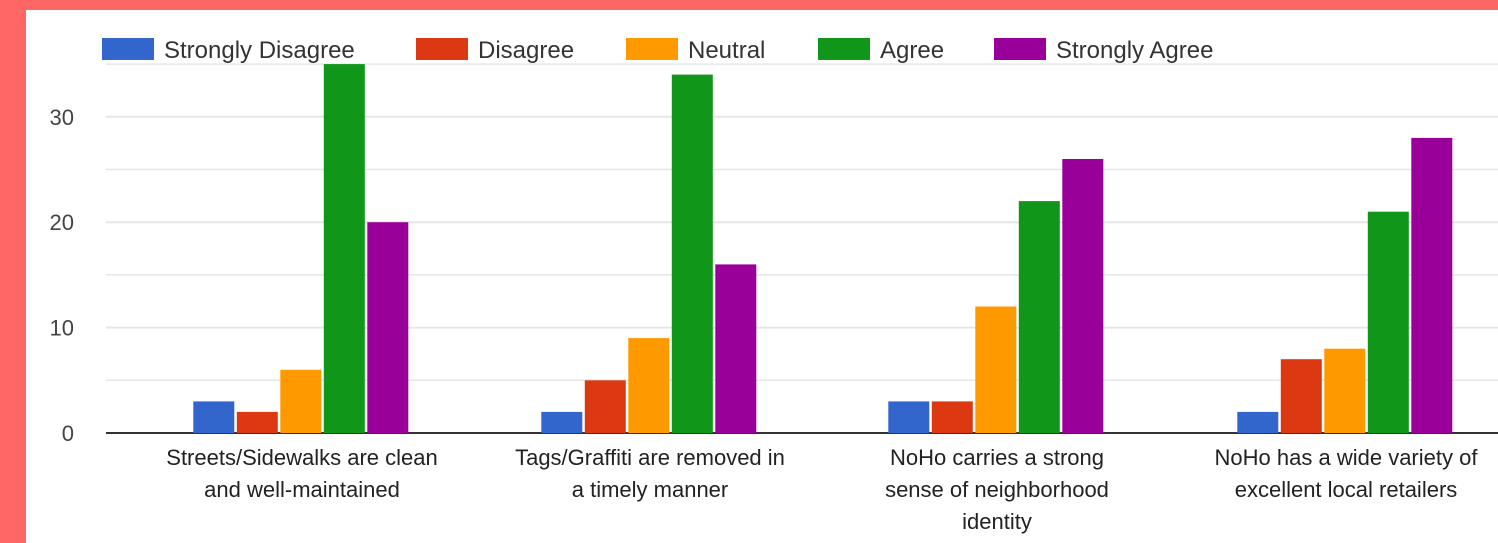 The height and width of the screenshot is (543, 1498). What do you see at coordinates (912, 50) in the screenshot?
I see `legend-label: Agree` at bounding box center [912, 50].